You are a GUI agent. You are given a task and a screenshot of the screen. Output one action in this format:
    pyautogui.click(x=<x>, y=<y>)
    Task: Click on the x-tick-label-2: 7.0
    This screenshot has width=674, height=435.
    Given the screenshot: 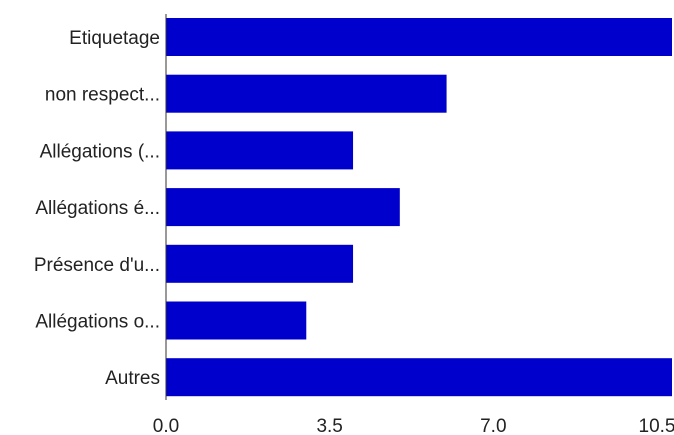 What is the action you would take?
    pyautogui.click(x=493, y=425)
    